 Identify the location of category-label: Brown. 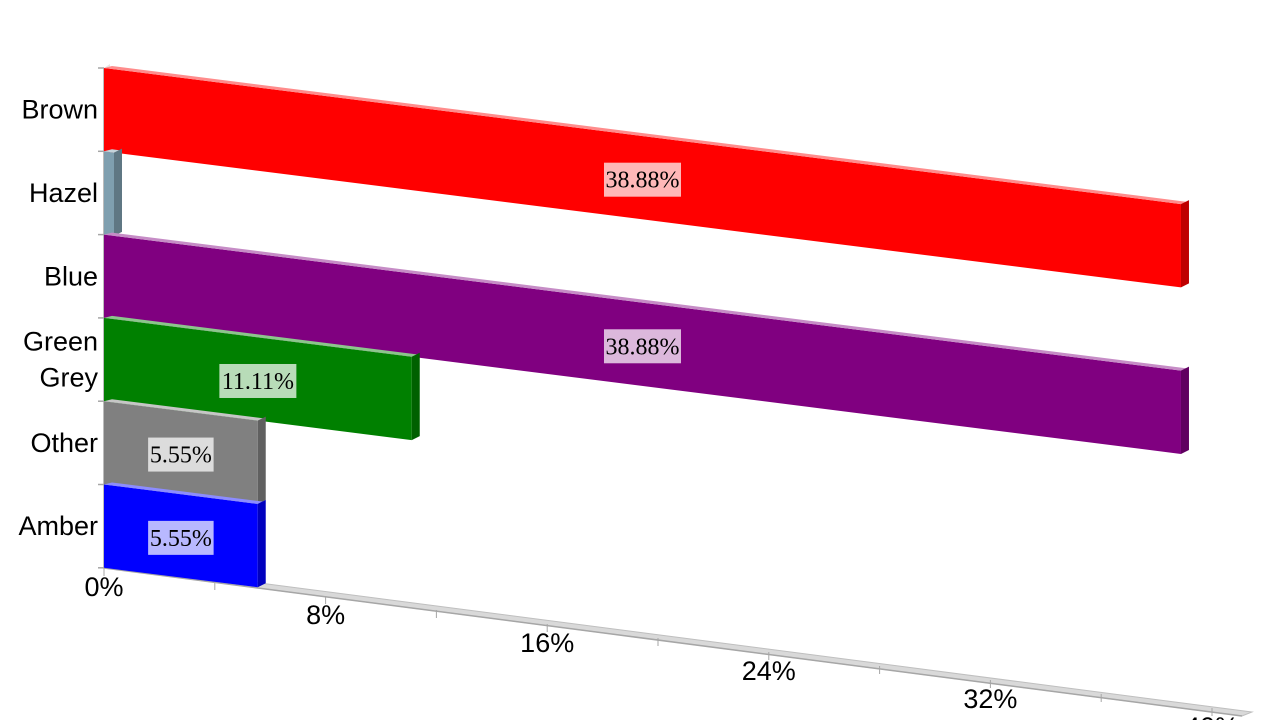
(59, 110).